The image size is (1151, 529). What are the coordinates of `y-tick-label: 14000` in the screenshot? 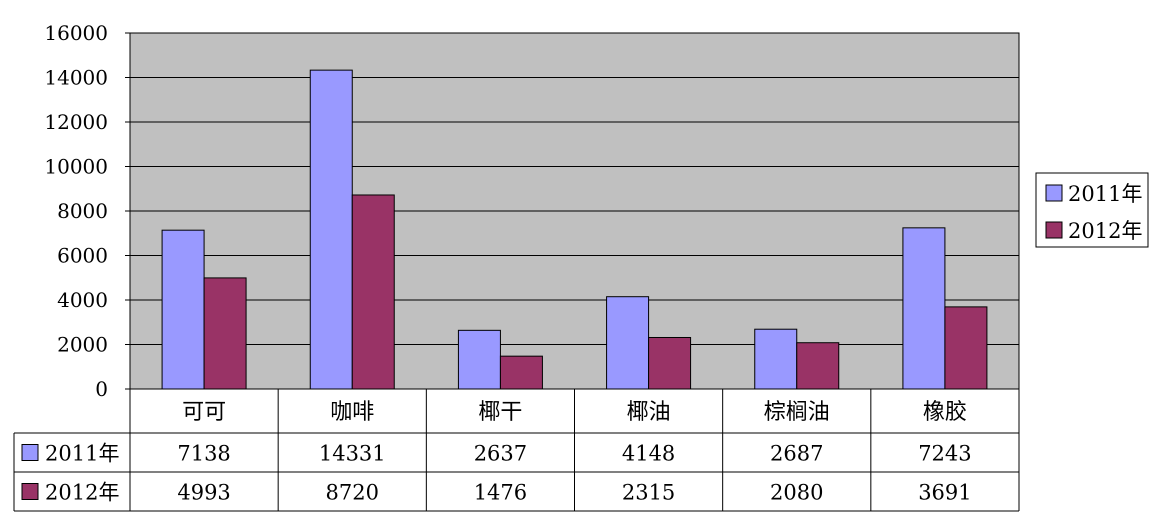 It's located at (76, 78).